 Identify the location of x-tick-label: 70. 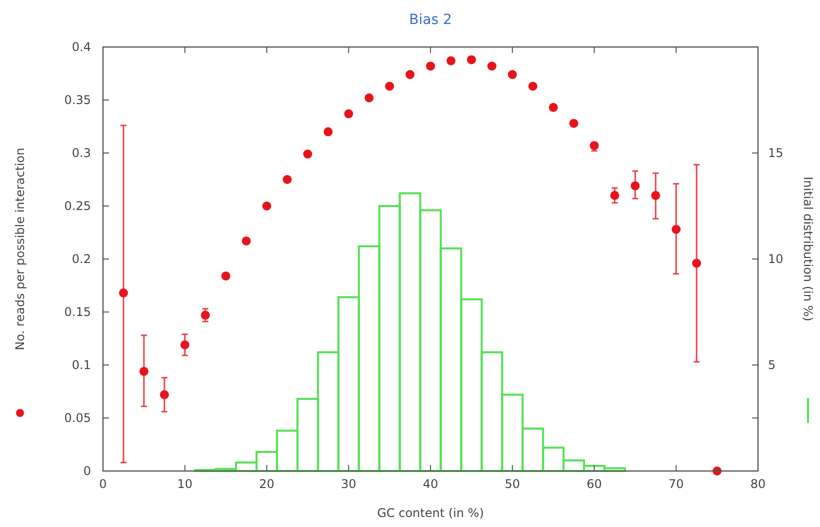
(676, 484).